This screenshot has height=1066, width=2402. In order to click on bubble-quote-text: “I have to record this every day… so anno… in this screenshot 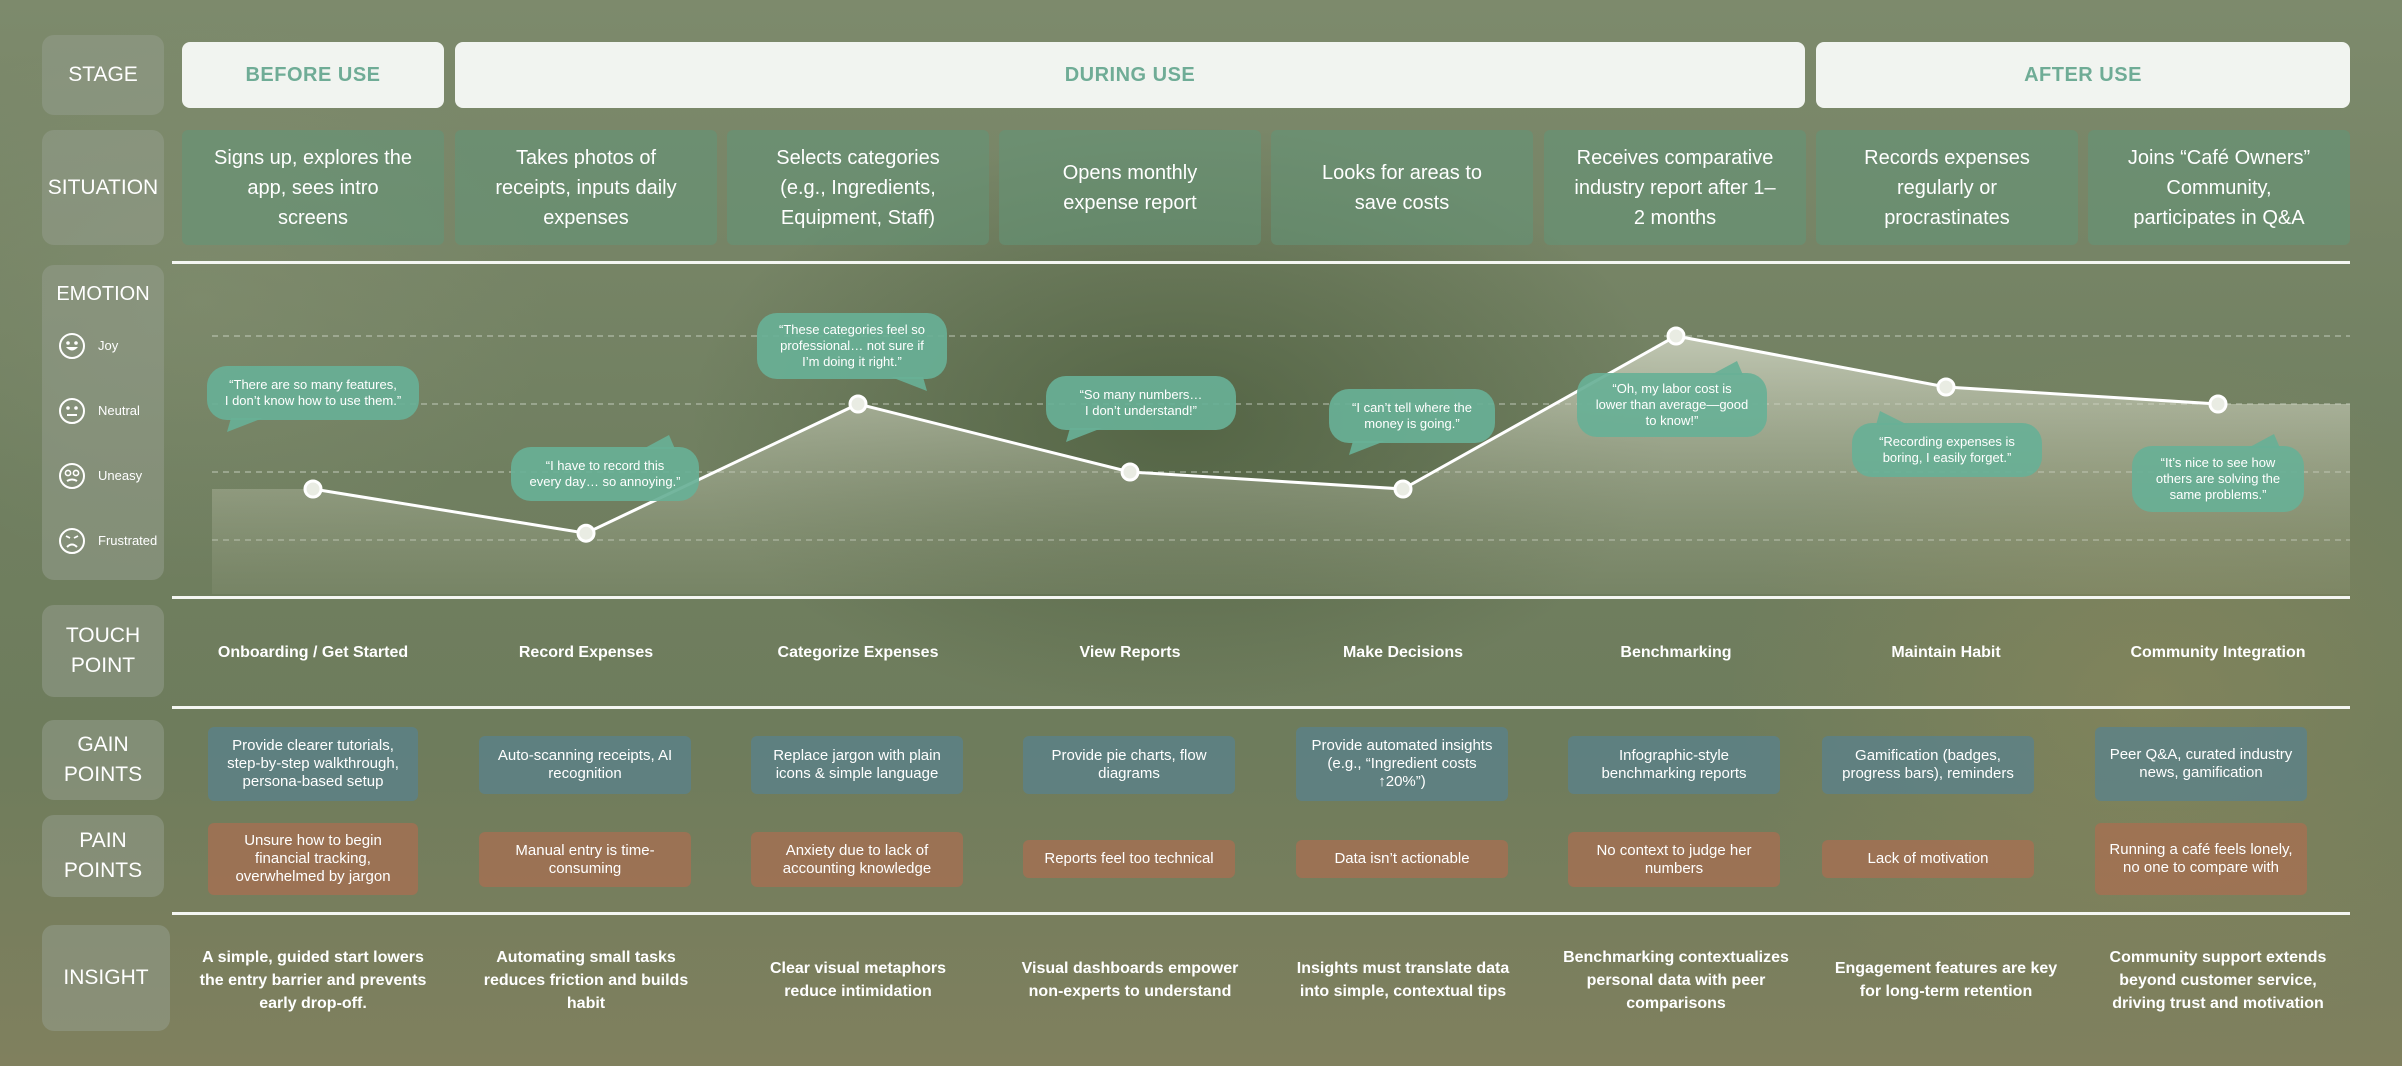, I will do `click(604, 473)`.